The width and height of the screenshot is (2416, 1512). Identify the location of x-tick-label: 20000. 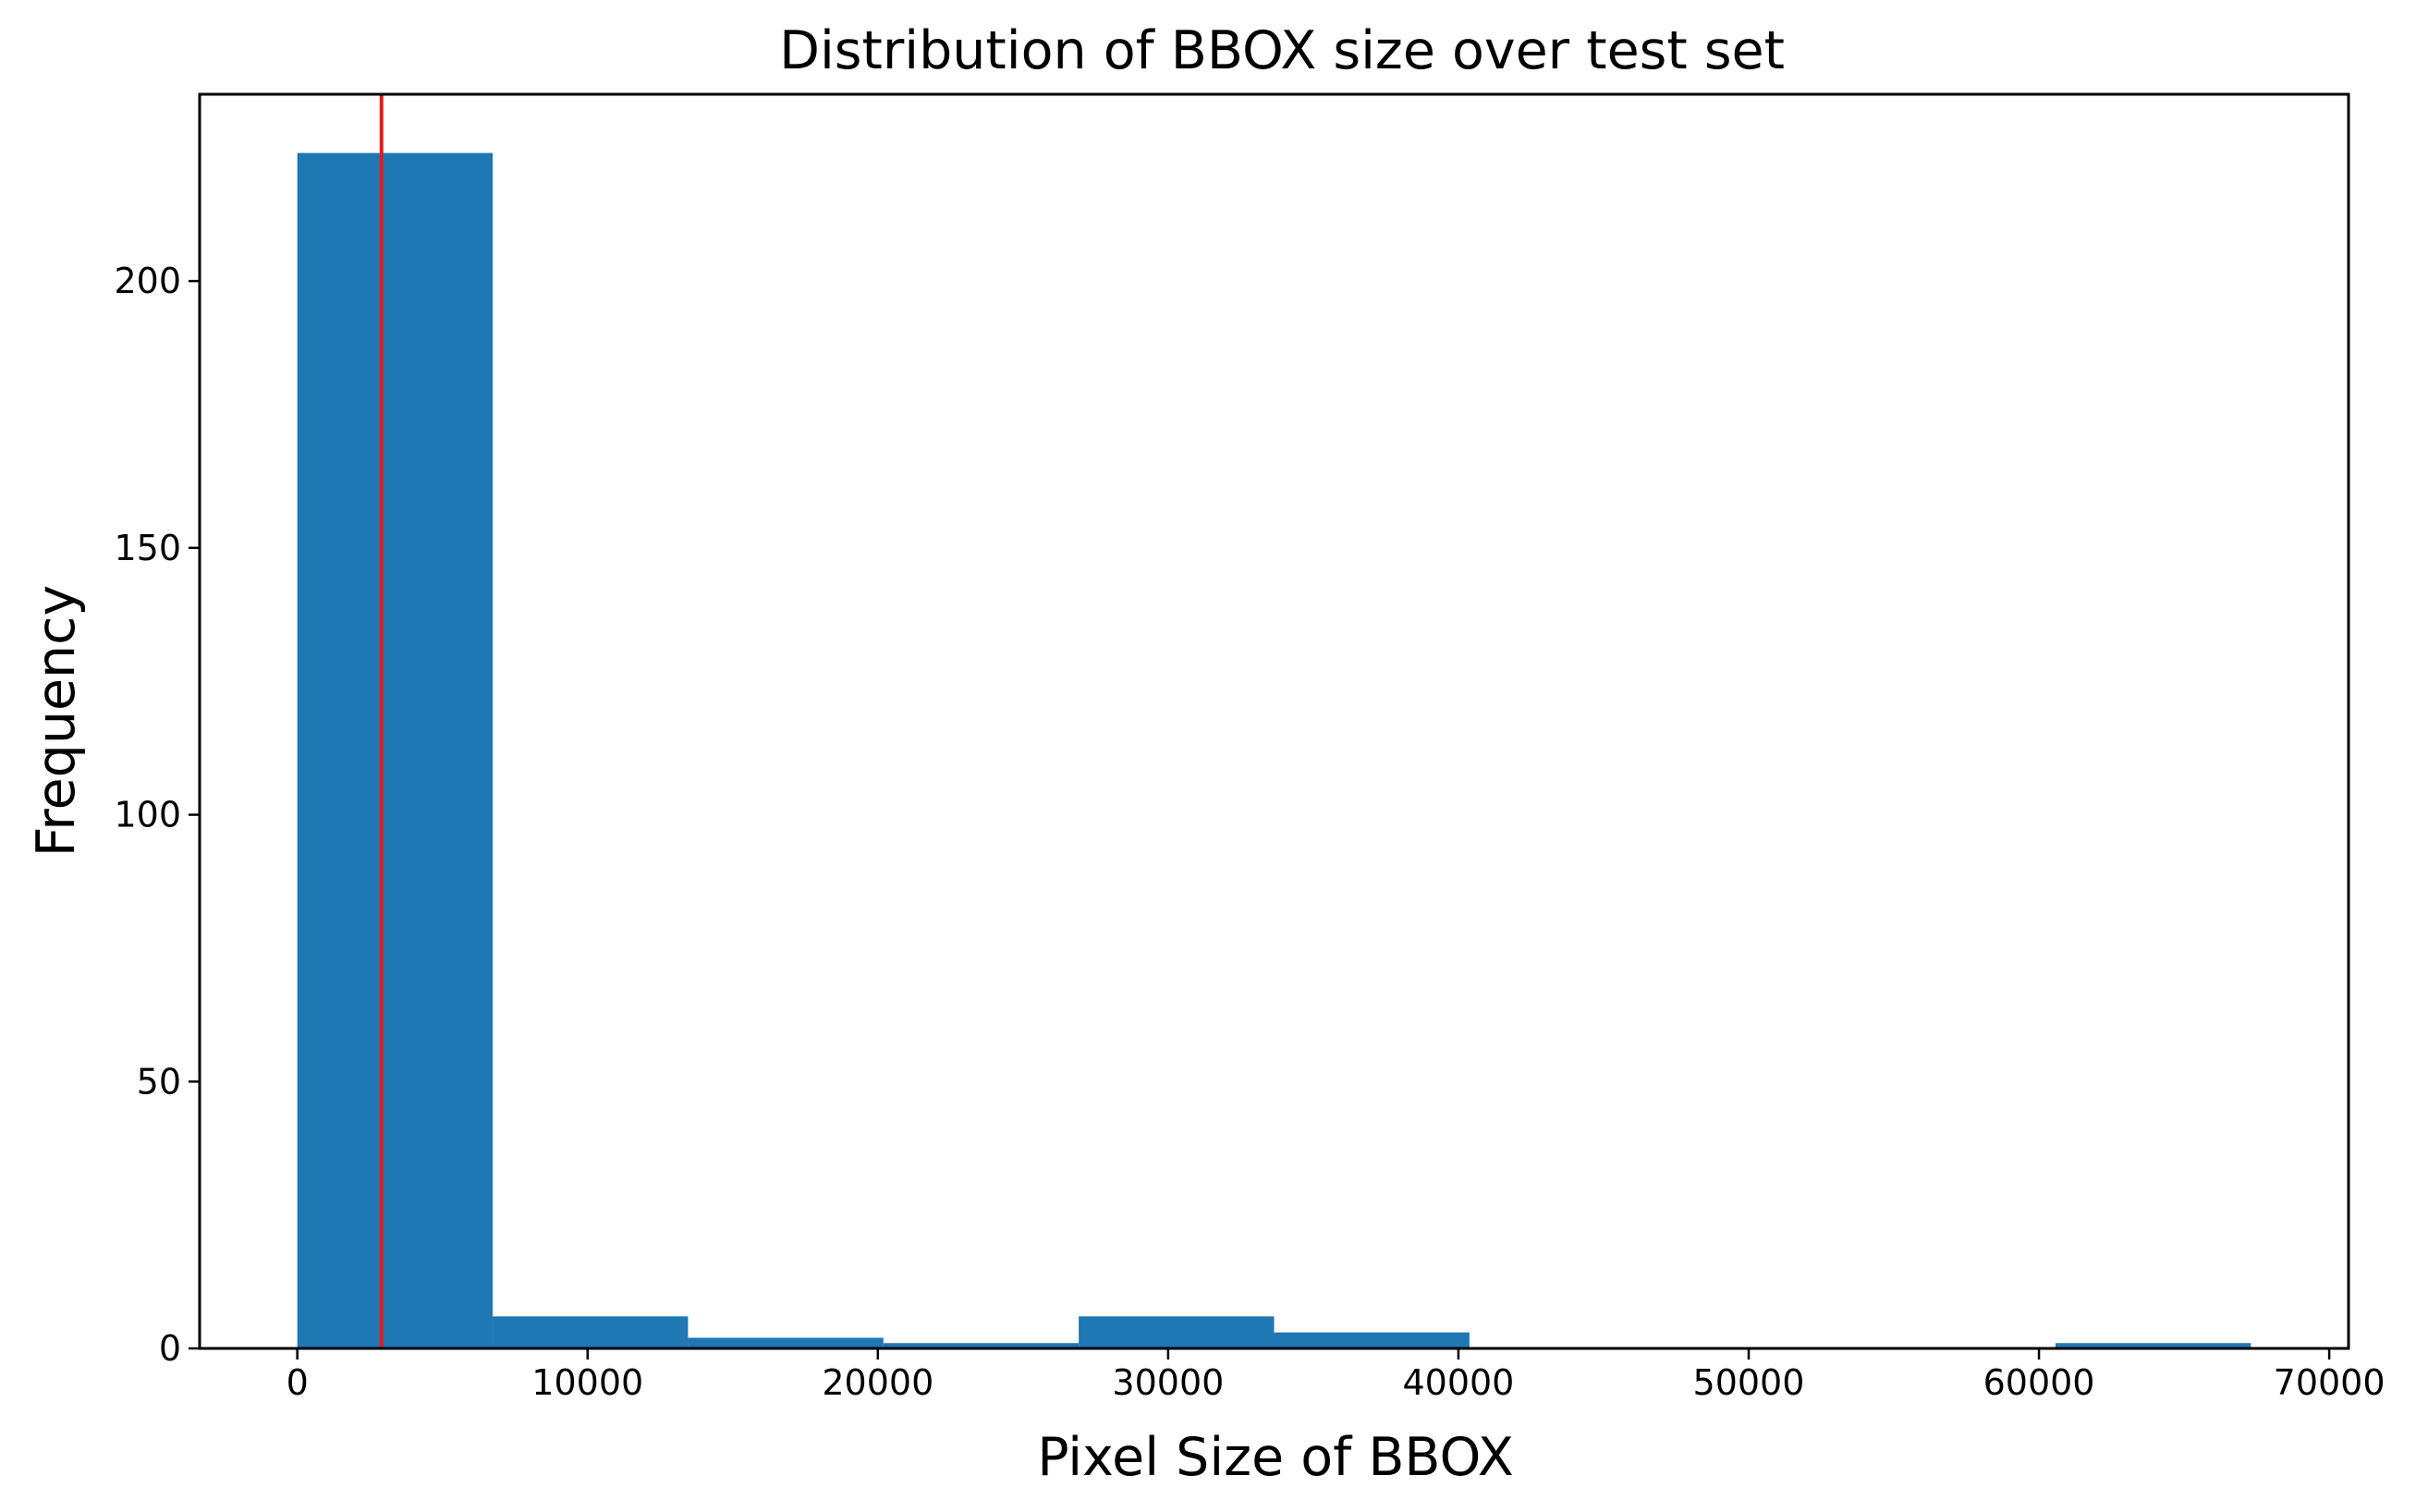
(877, 1383).